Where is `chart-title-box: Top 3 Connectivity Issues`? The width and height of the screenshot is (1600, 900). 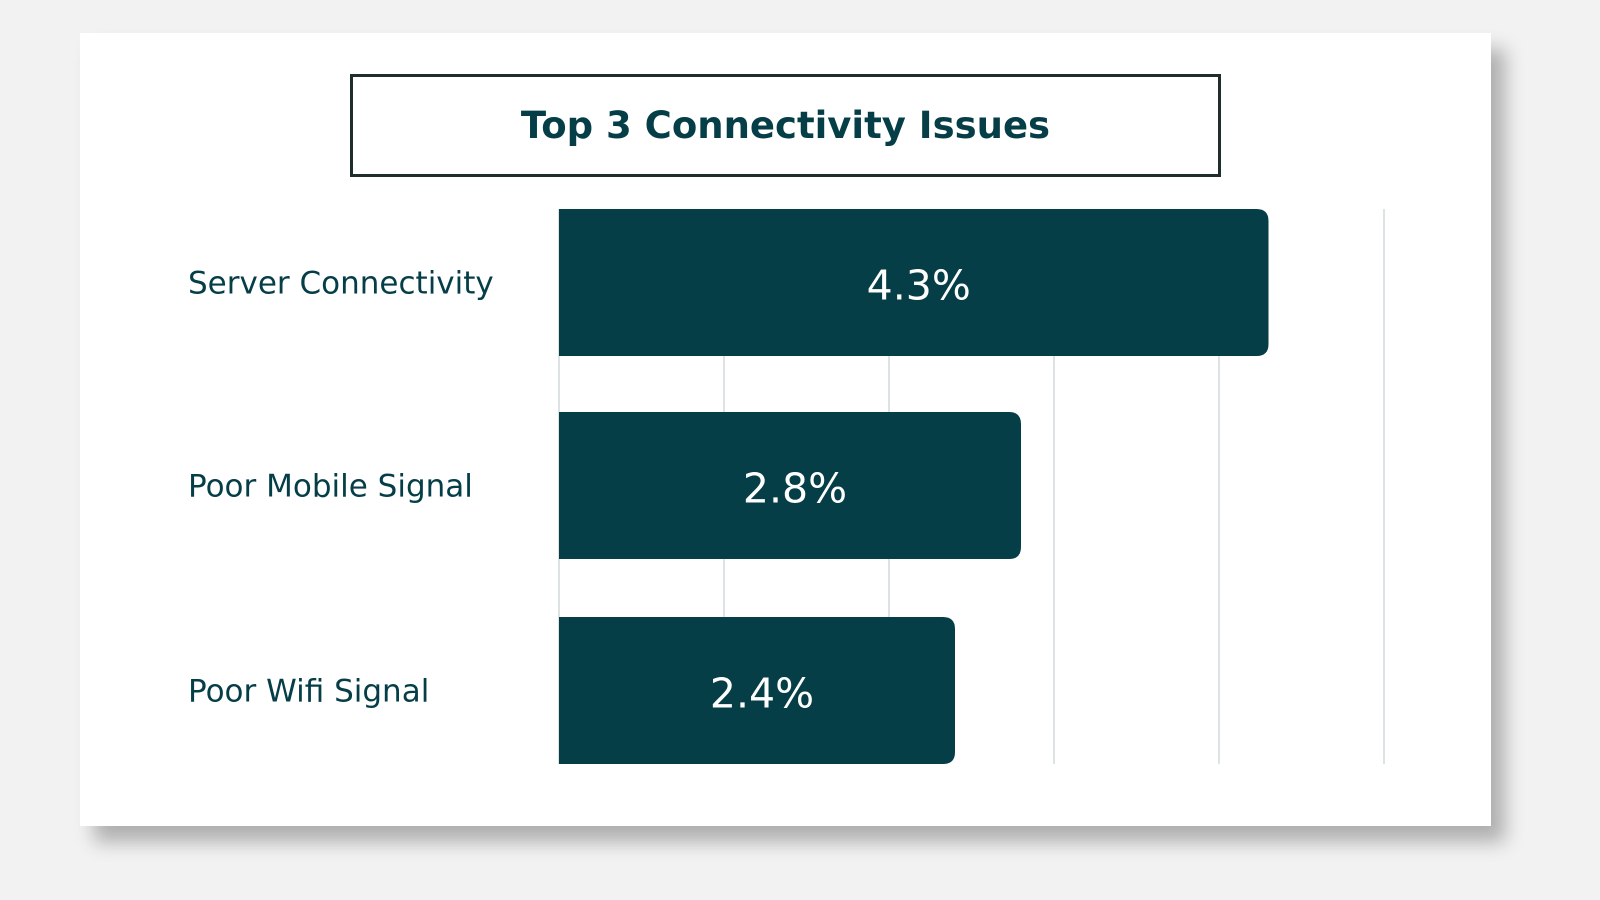 chart-title-box: Top 3 Connectivity Issues is located at coordinates (785, 125).